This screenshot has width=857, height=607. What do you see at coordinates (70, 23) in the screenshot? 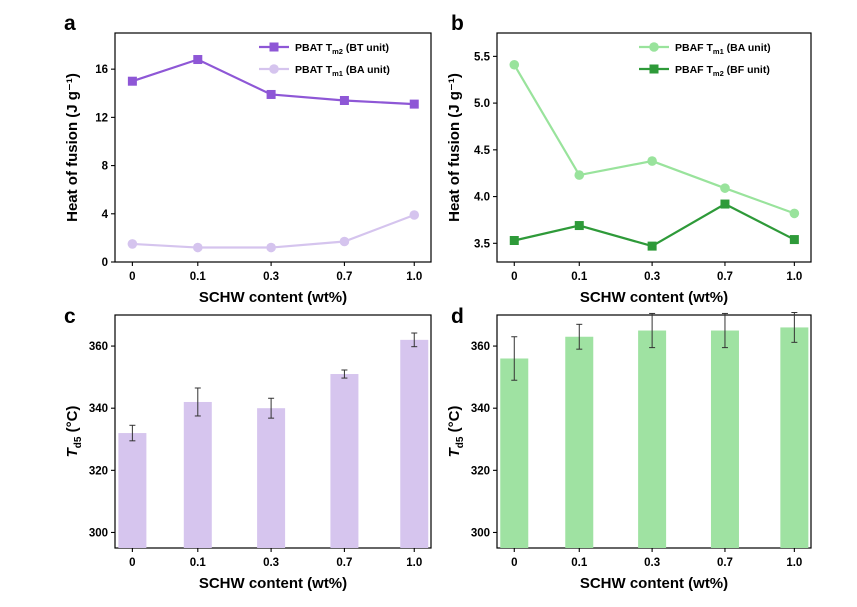
I see `panel-label-a: a` at bounding box center [70, 23].